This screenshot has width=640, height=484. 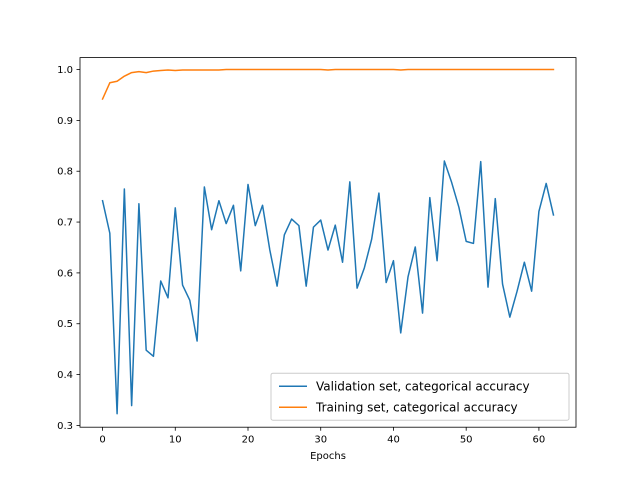 What do you see at coordinates (65, 426) in the screenshot?
I see `y-tick-label: 0.3` at bounding box center [65, 426].